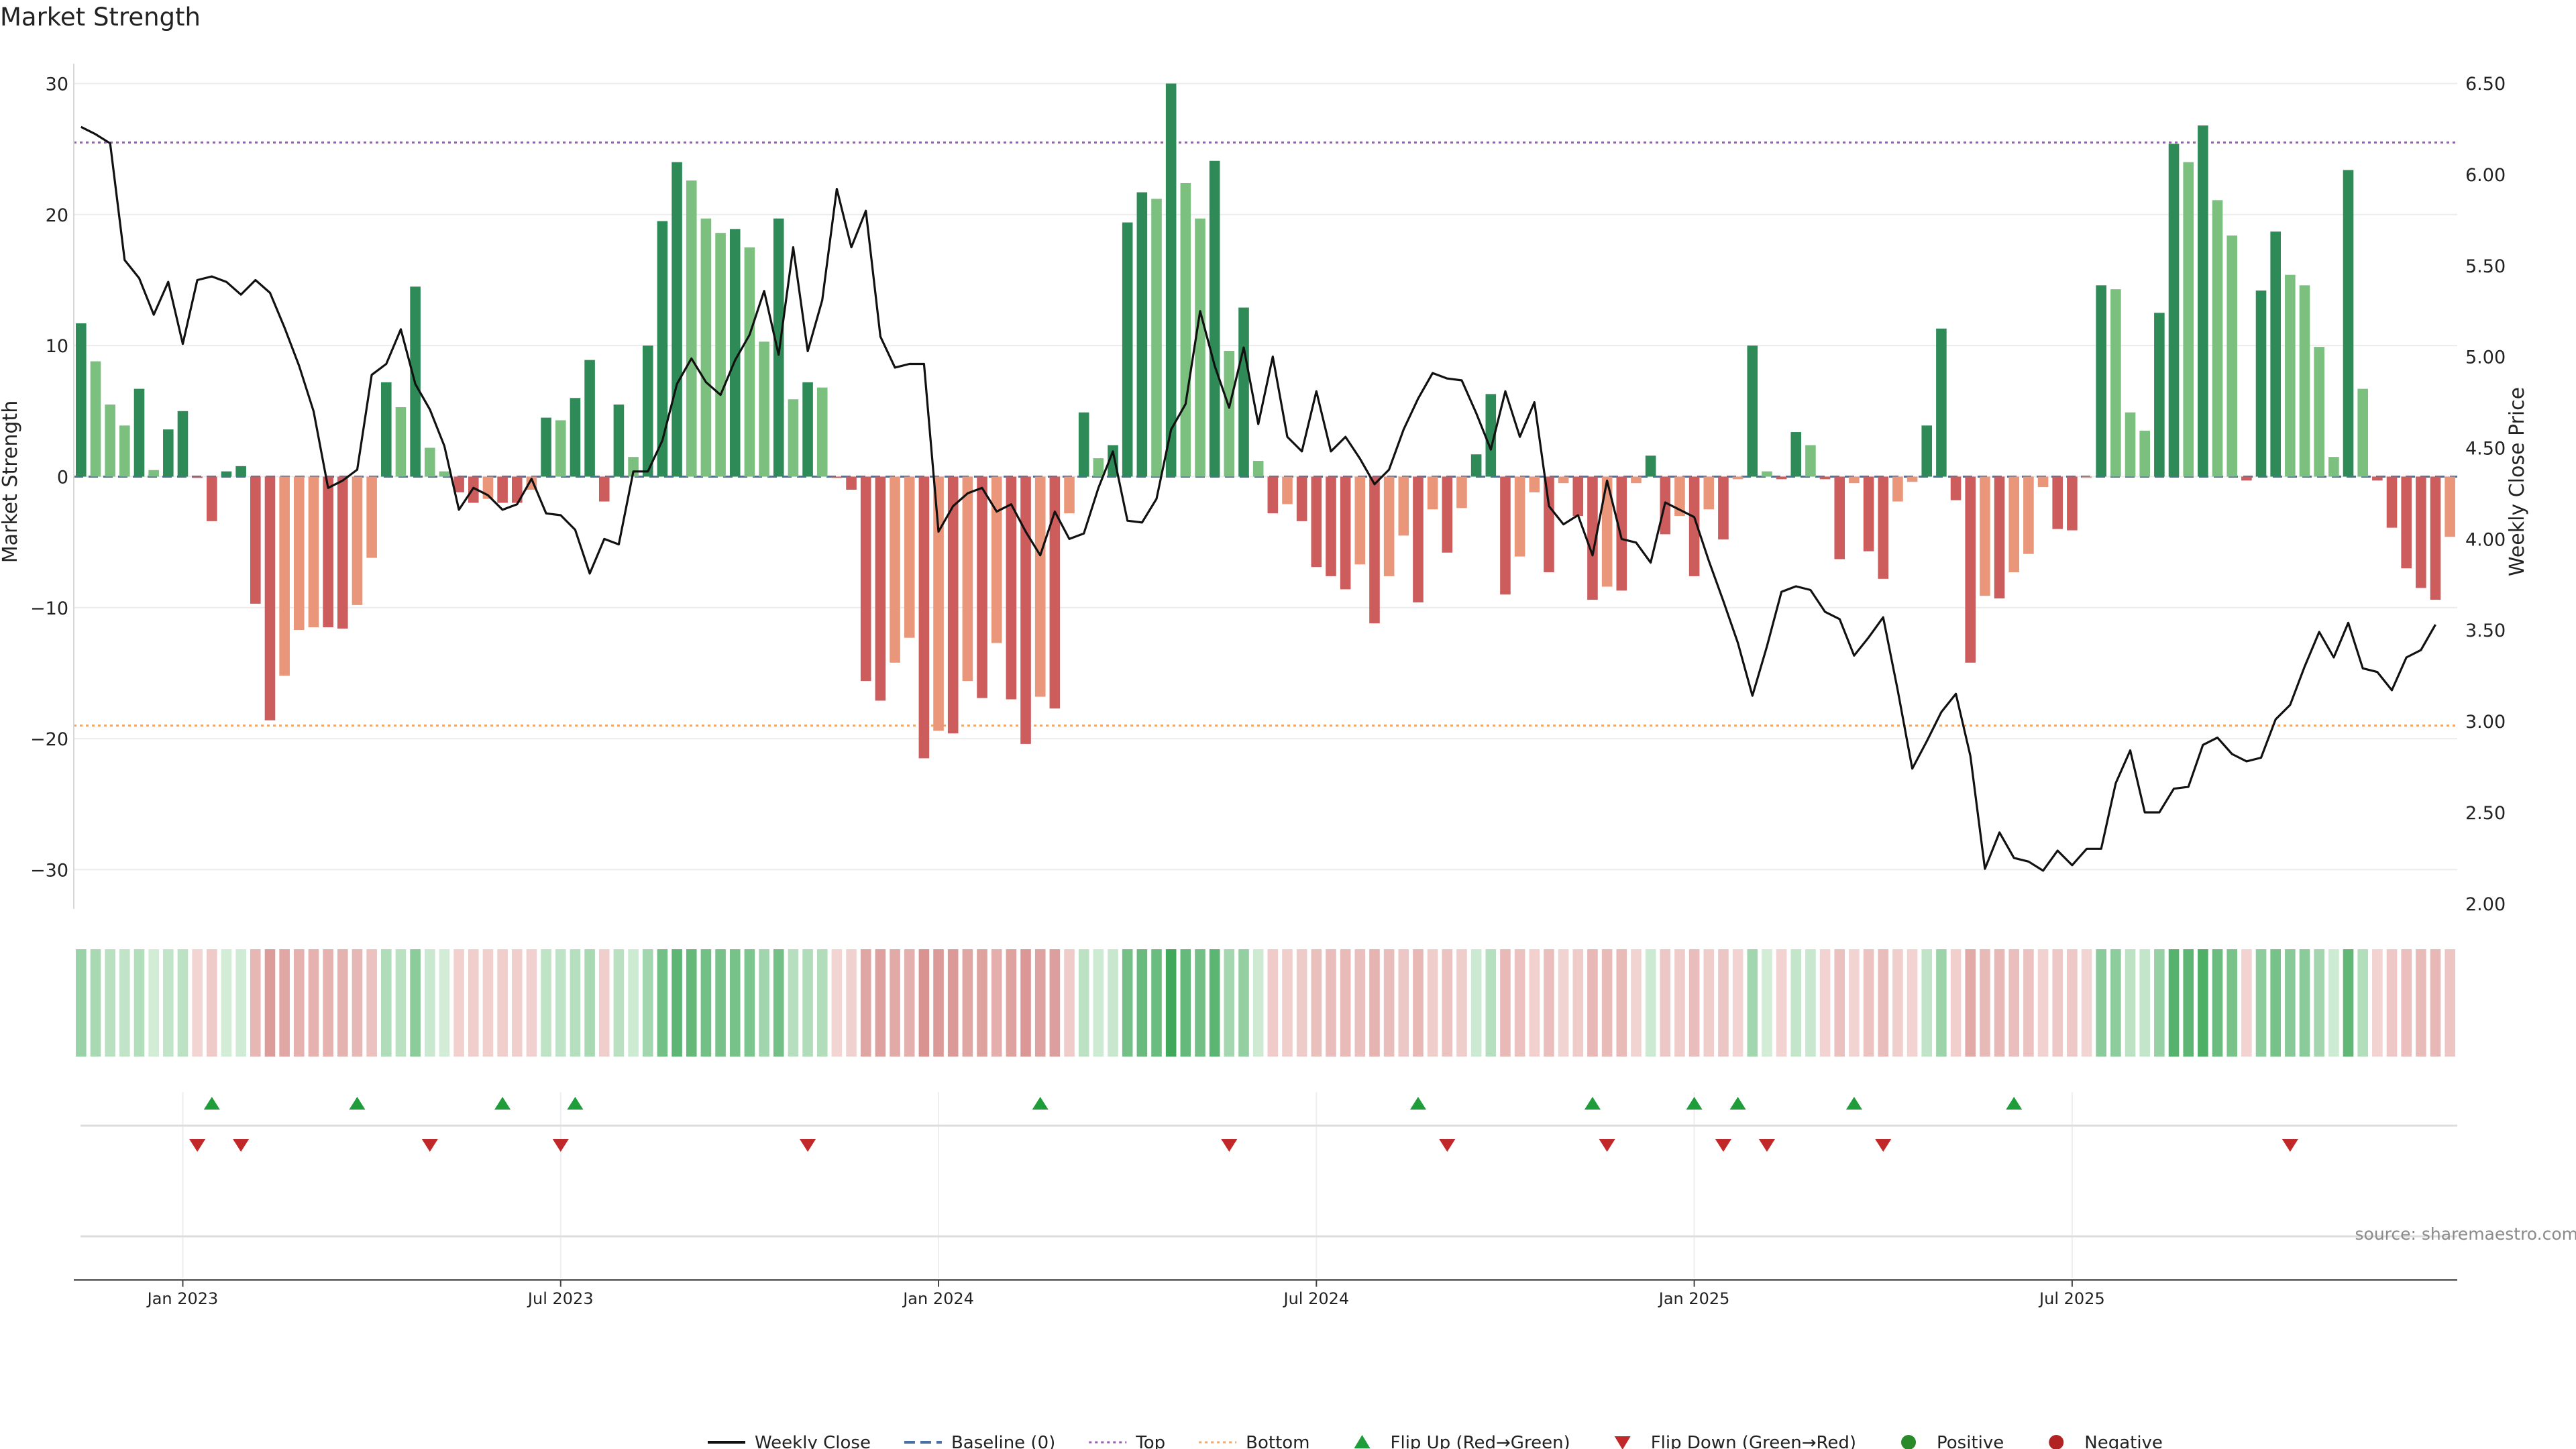  I want to click on y2-tick-label: 6.50, so click(2485, 84).